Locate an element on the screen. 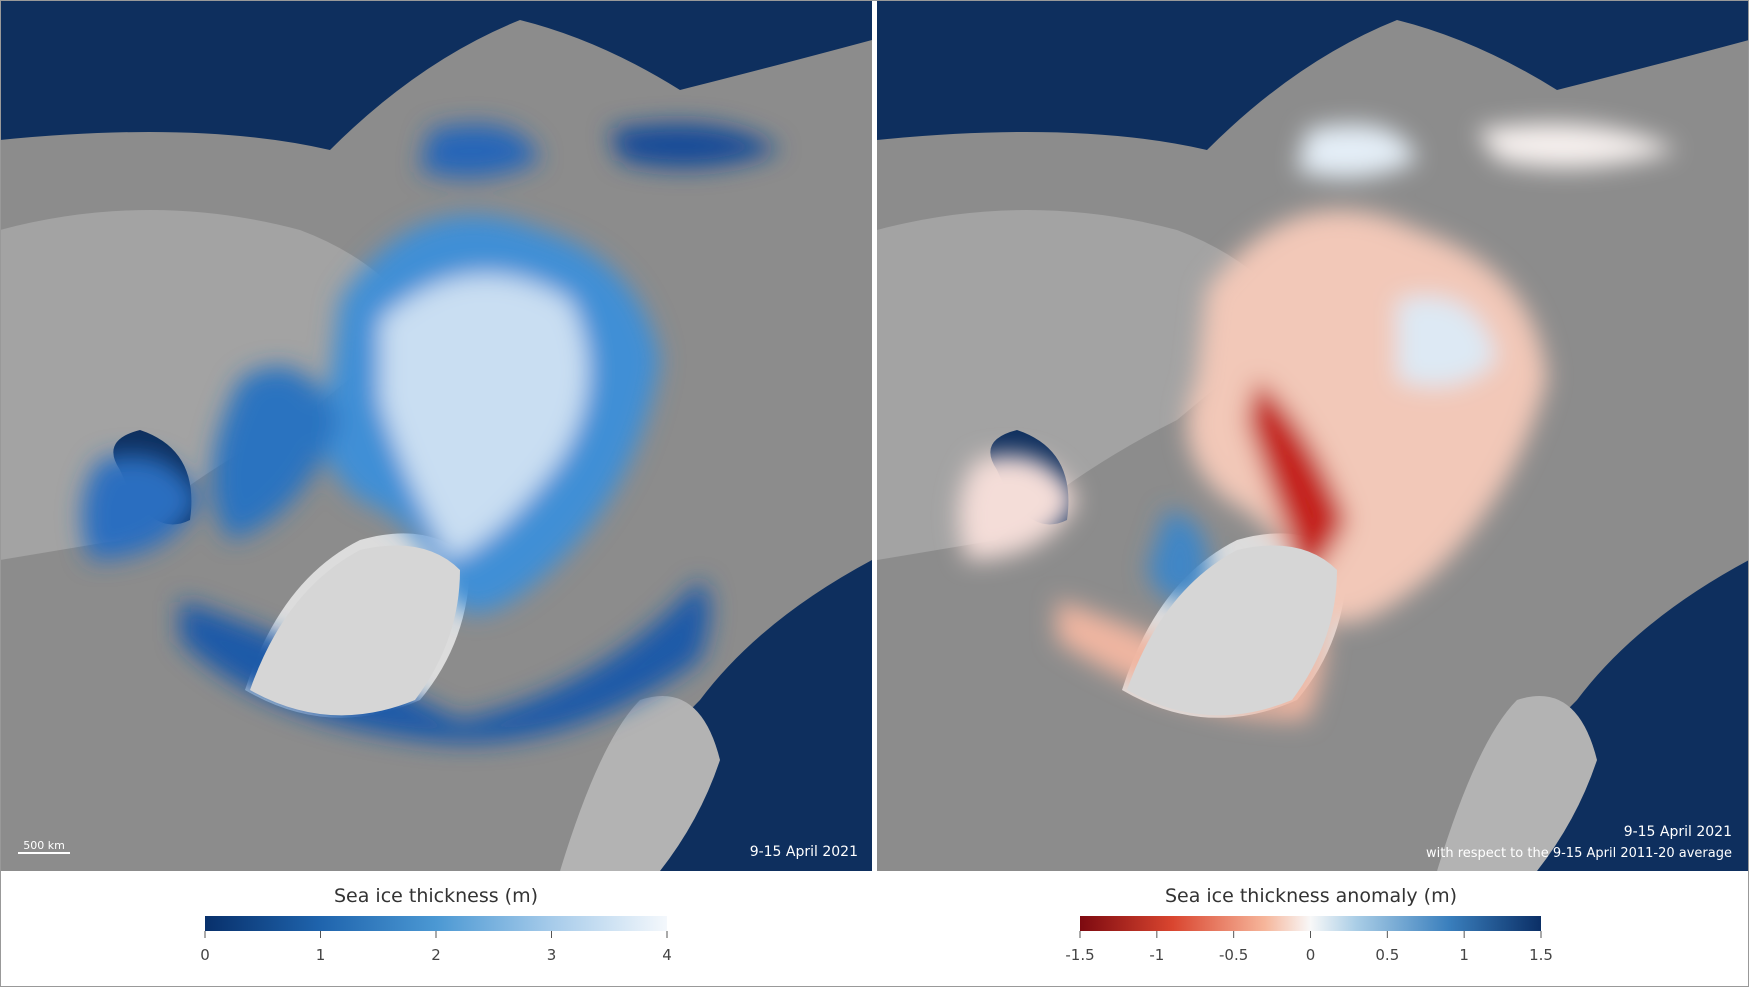 Image resolution: width=1749 pixels, height=991 pixels. colorbar-tick-label: 1.5 is located at coordinates (1541, 955).